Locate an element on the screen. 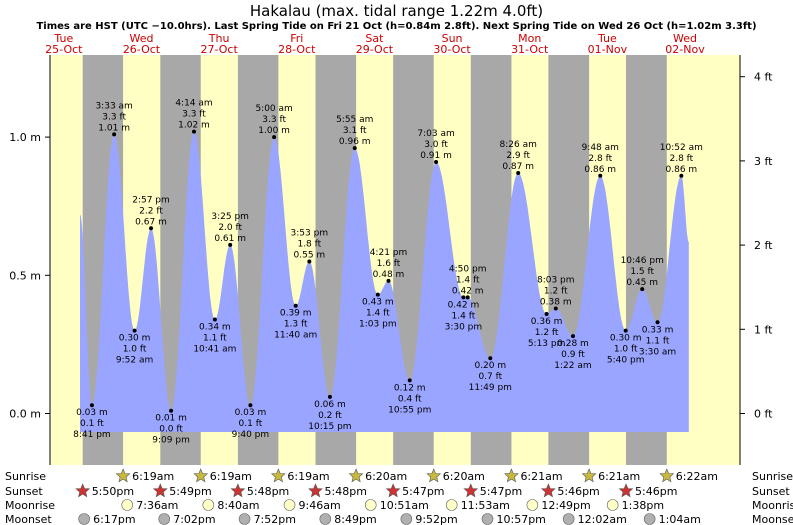  day-date: 29-Oct is located at coordinates (375, 49).